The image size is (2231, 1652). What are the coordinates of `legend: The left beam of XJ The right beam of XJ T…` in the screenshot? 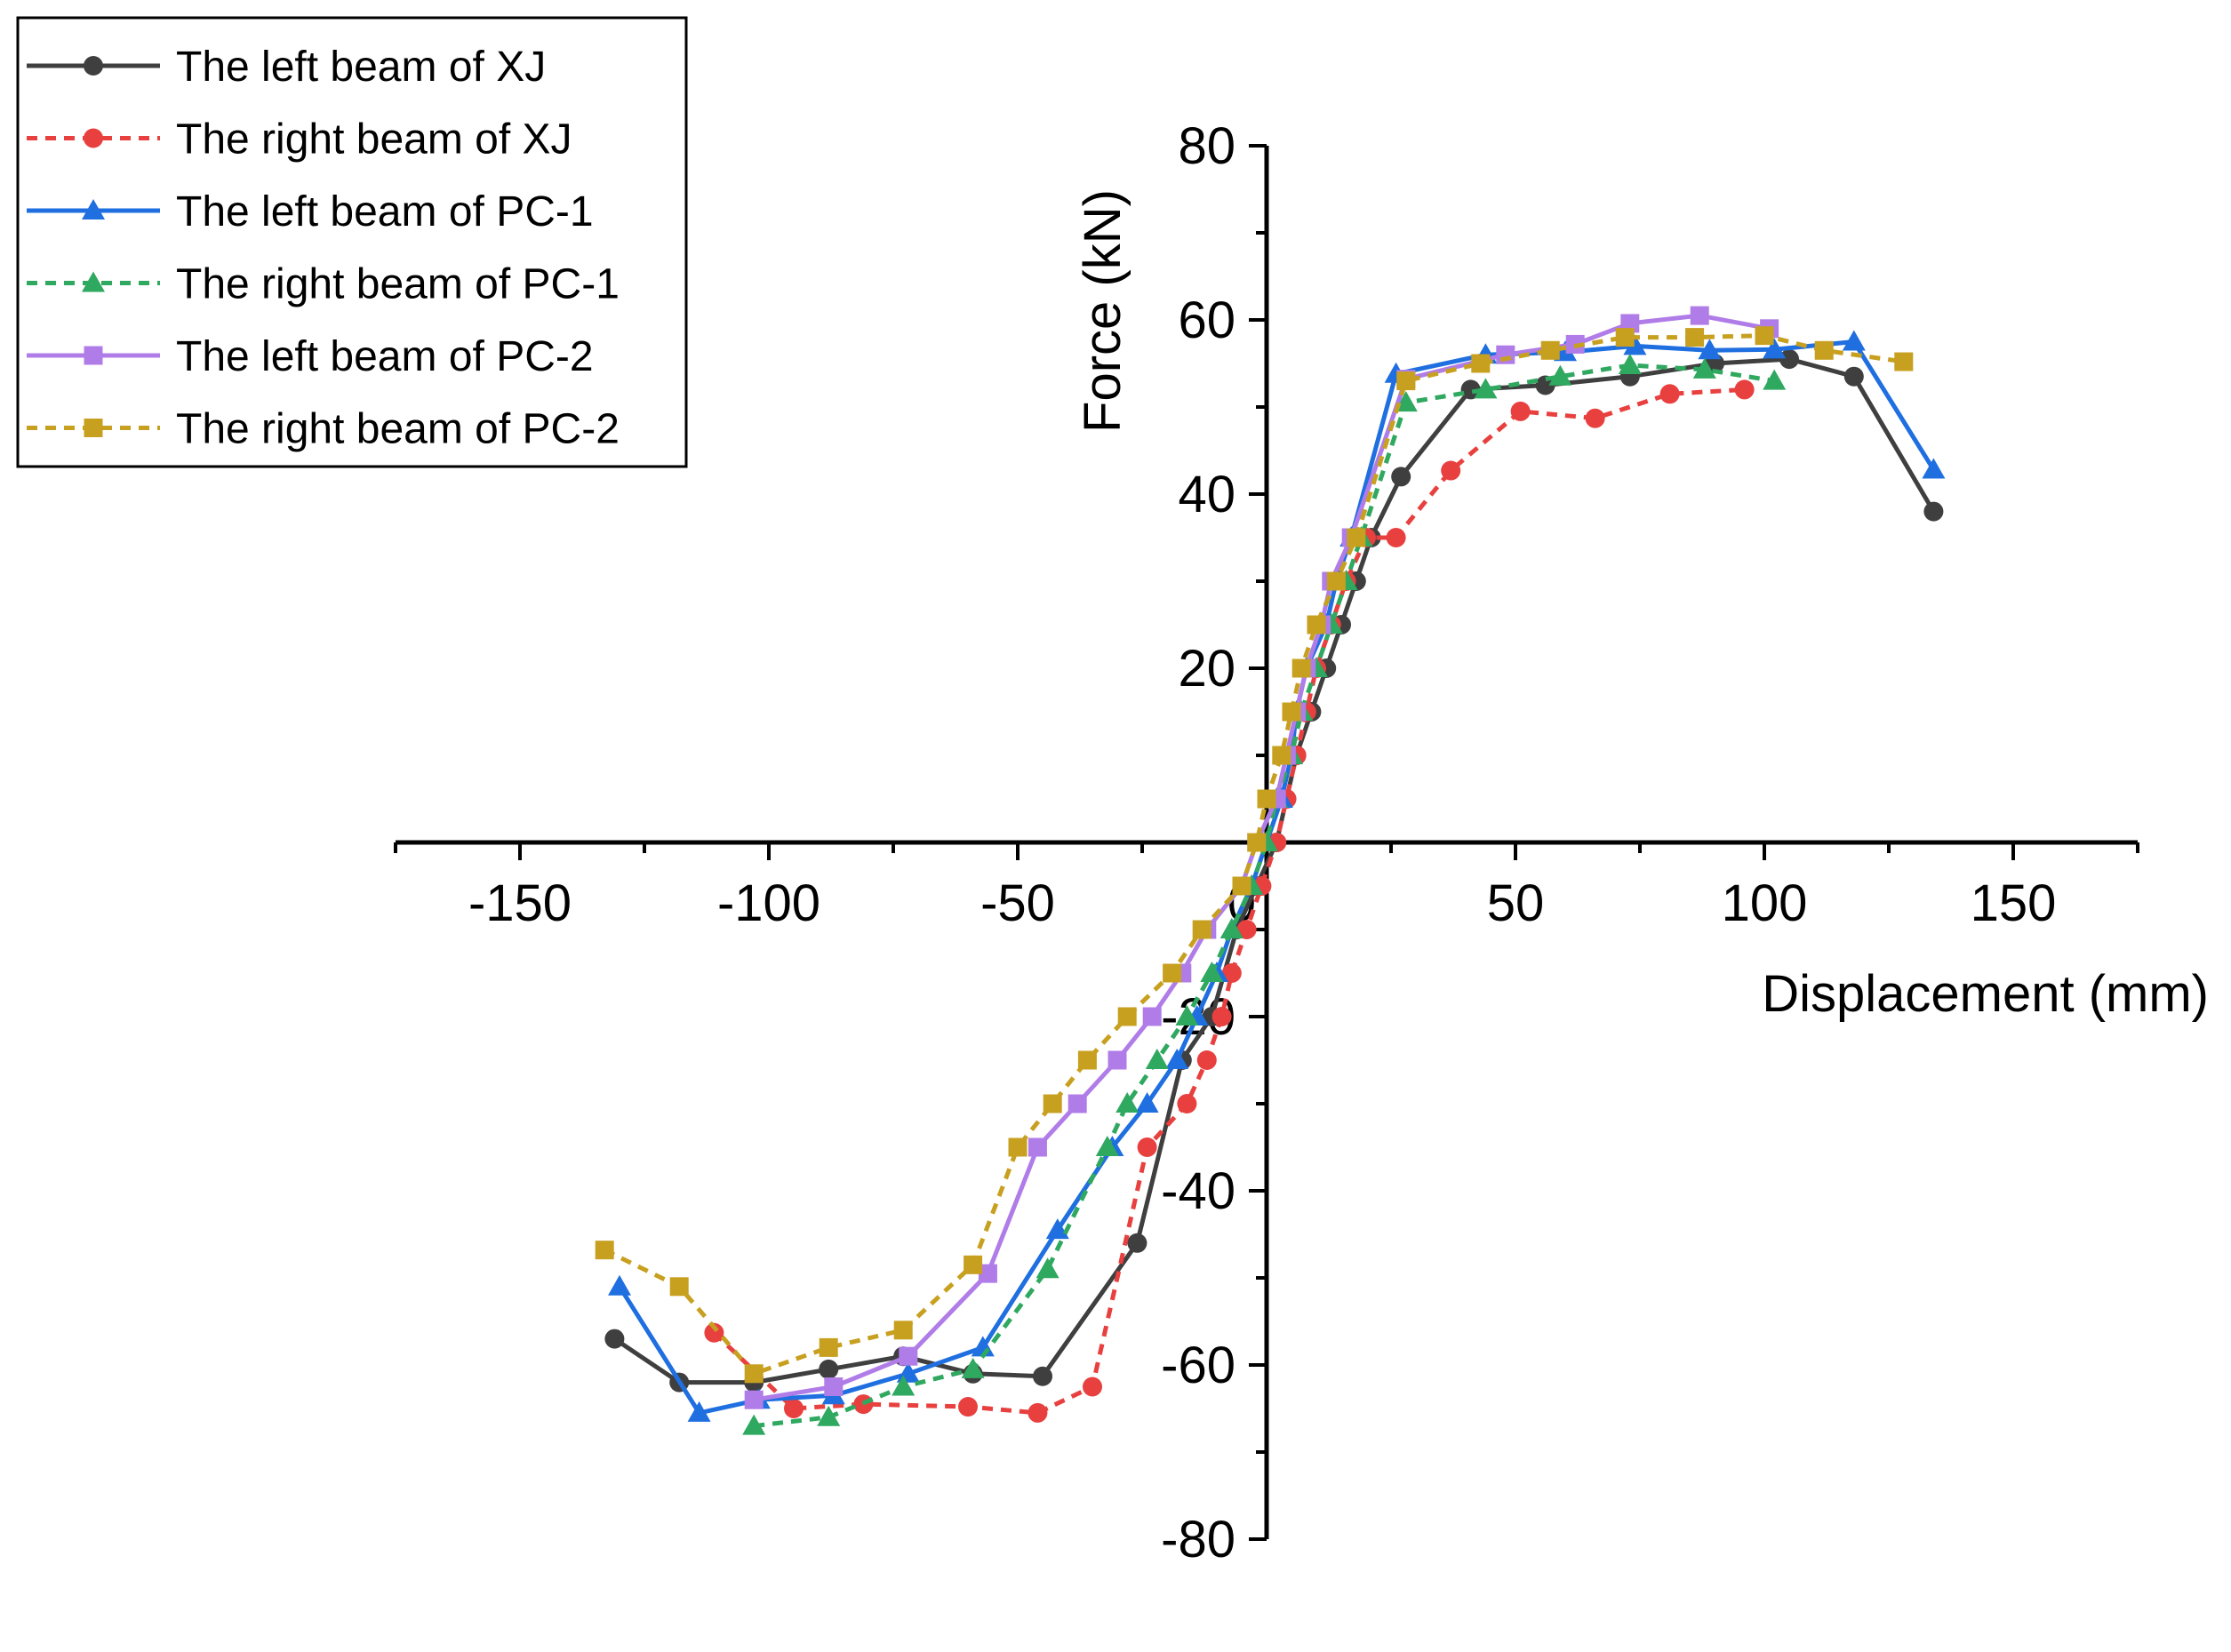 It's located at (352, 242).